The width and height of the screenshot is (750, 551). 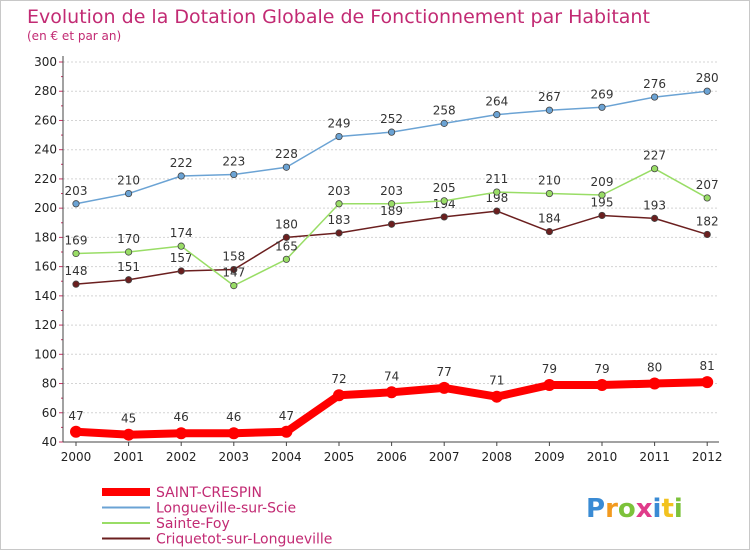 What do you see at coordinates (339, 191) in the screenshot?
I see `data-label-2-5: 203` at bounding box center [339, 191].